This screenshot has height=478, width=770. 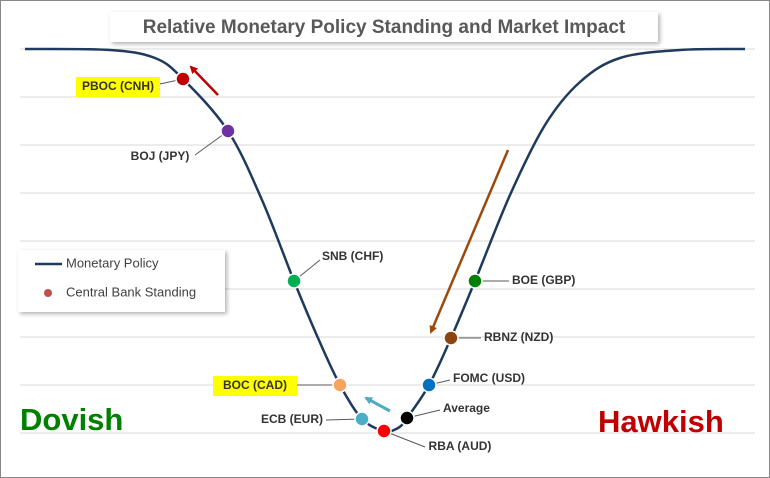 What do you see at coordinates (518, 337) in the screenshot?
I see `node-label: RBNZ (NZD)` at bounding box center [518, 337].